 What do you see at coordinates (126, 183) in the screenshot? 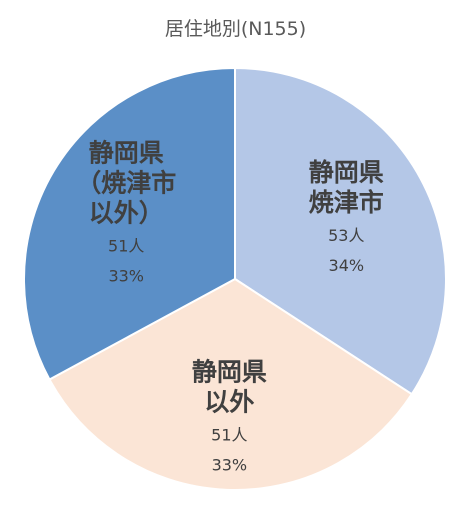
I see `slice-label-line: （焼津市` at bounding box center [126, 183].